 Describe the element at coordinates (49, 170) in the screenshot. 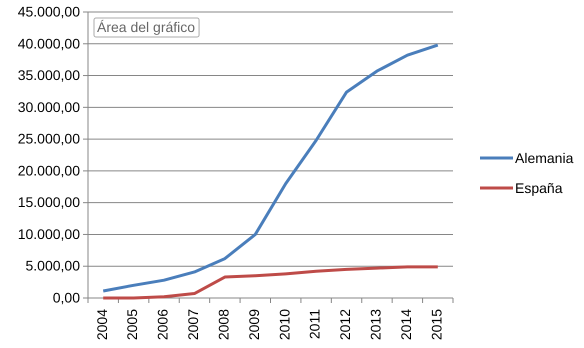

I see `y-tick-label: 20.000,00` at that location.